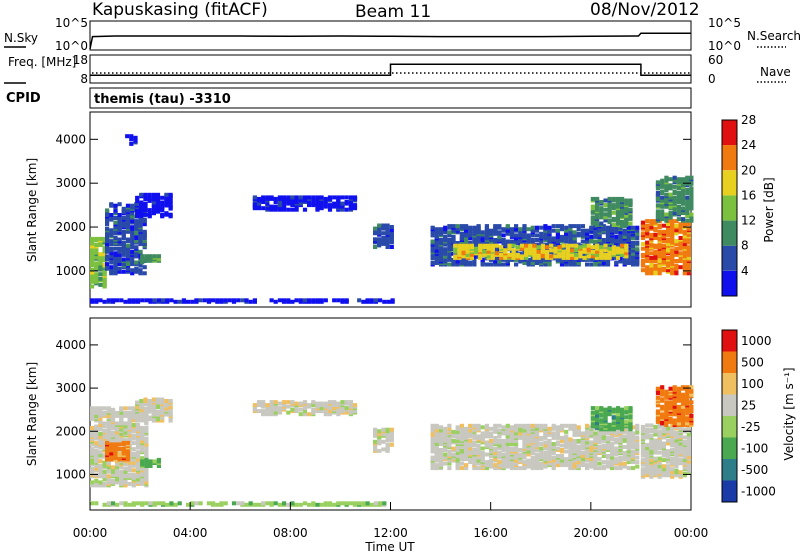  What do you see at coordinates (349, 98) in the screenshot?
I see `cpid-panel: CPID themis (tau) -3310` at bounding box center [349, 98].